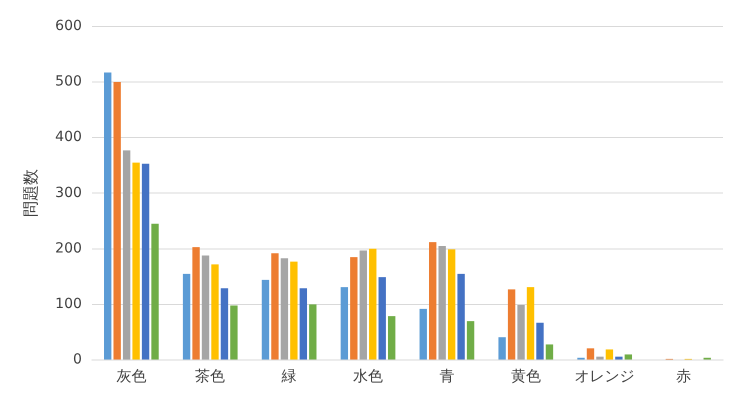  Describe the element at coordinates (68, 82) in the screenshot. I see `y-tick-label: 500` at that location.